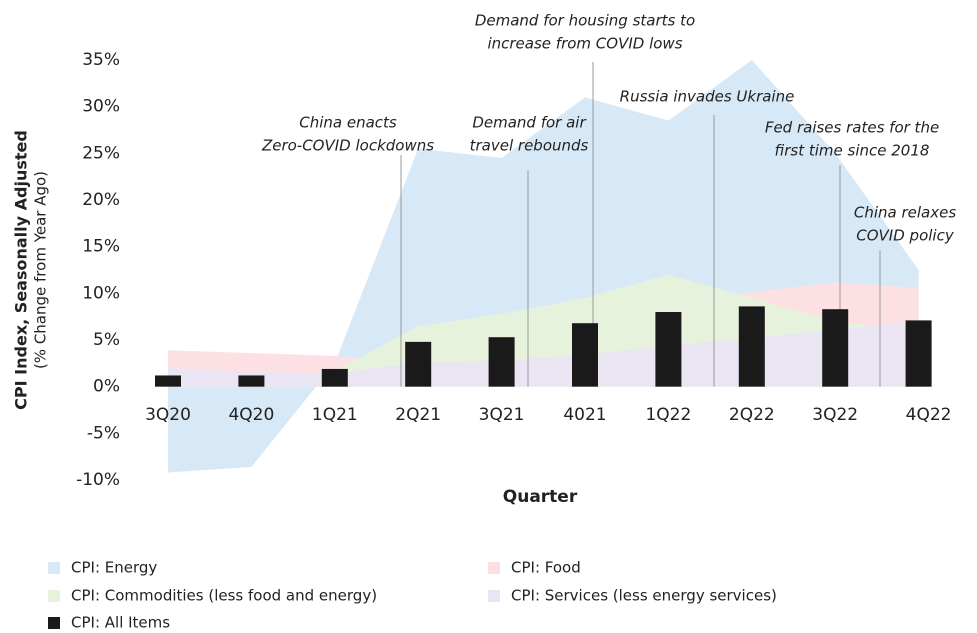  Describe the element at coordinates (529, 146) in the screenshot. I see `annotation: travel rebounds` at that location.